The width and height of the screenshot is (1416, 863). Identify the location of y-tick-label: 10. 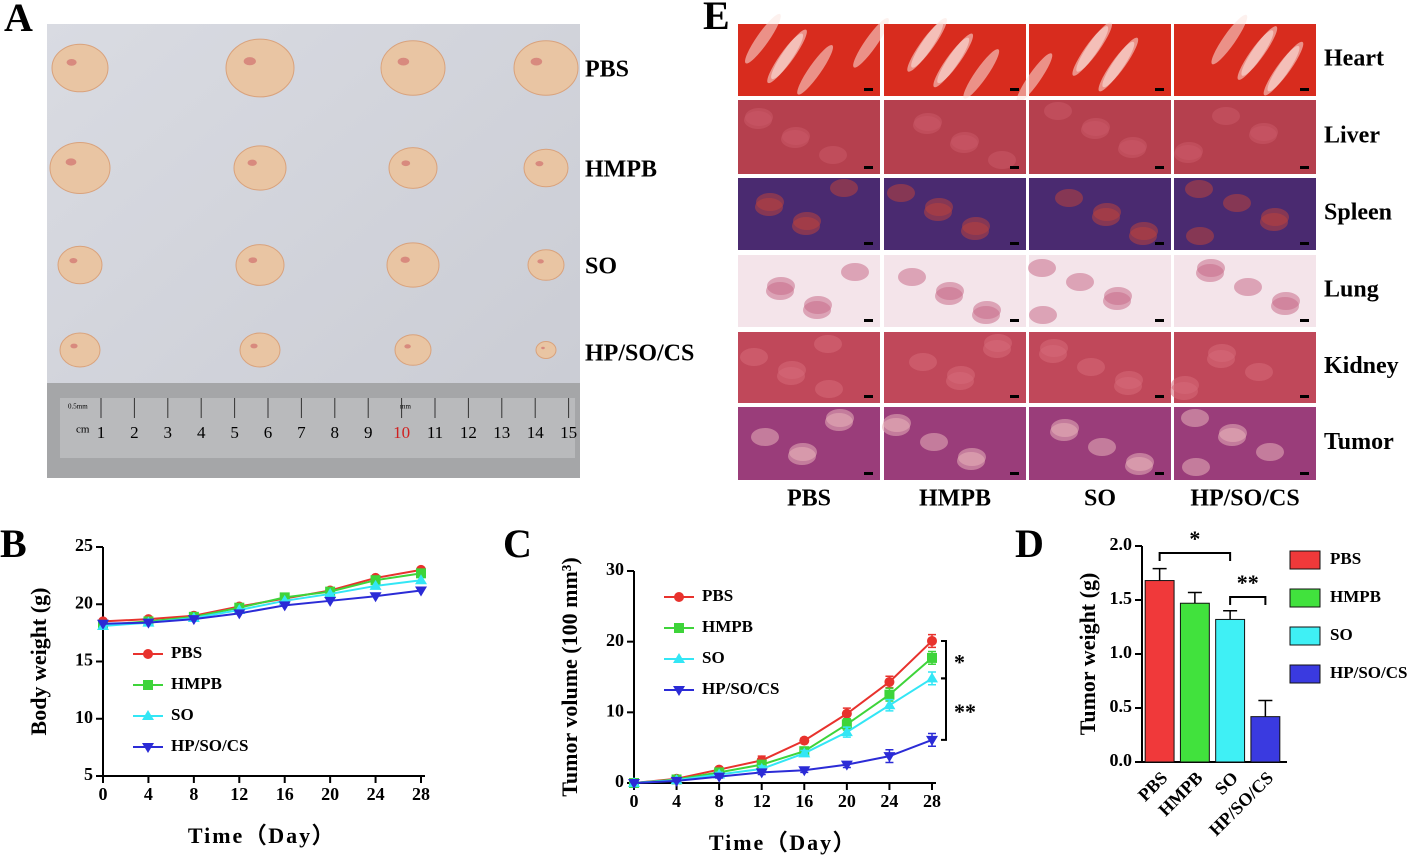
(84, 717).